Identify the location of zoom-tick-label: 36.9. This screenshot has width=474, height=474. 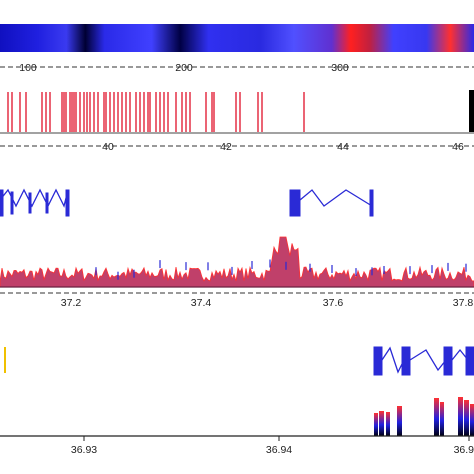
(464, 450).